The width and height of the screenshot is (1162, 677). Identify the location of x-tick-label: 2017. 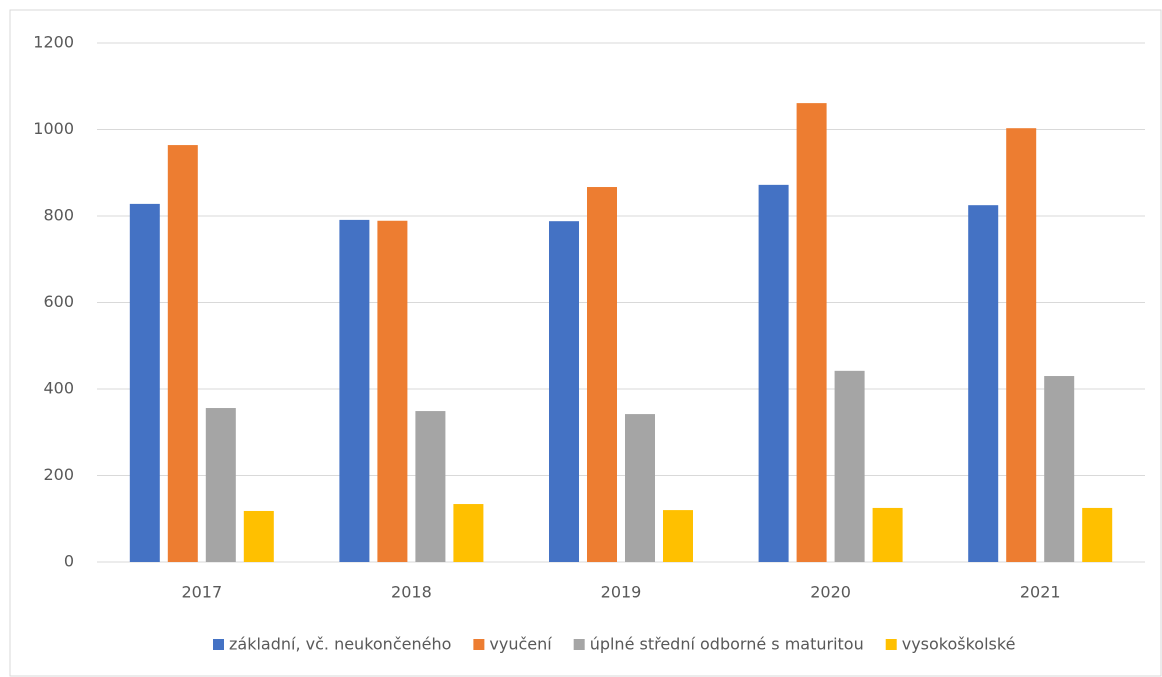
(201, 592).